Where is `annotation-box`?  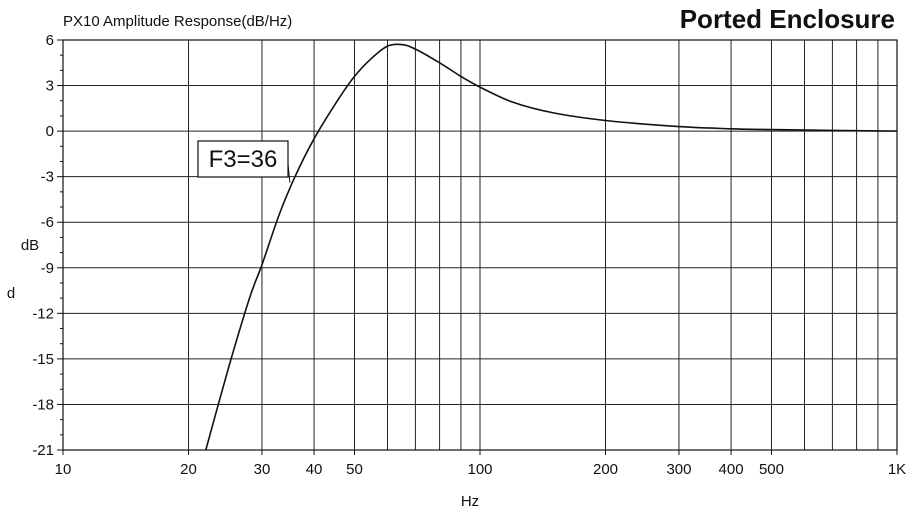
annotation-box is located at coordinates (243, 159).